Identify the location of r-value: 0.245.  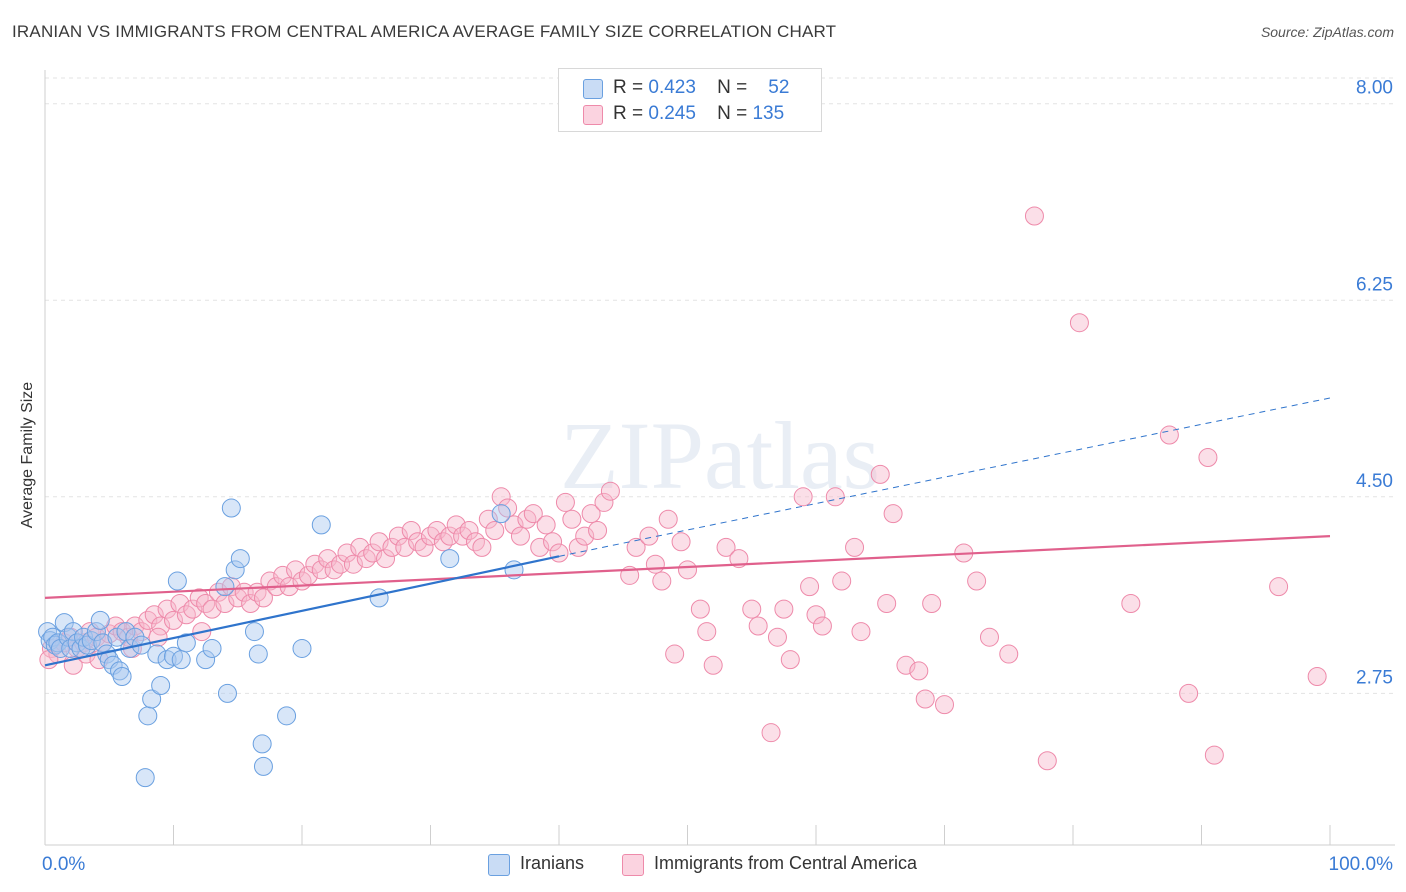
(672, 113).